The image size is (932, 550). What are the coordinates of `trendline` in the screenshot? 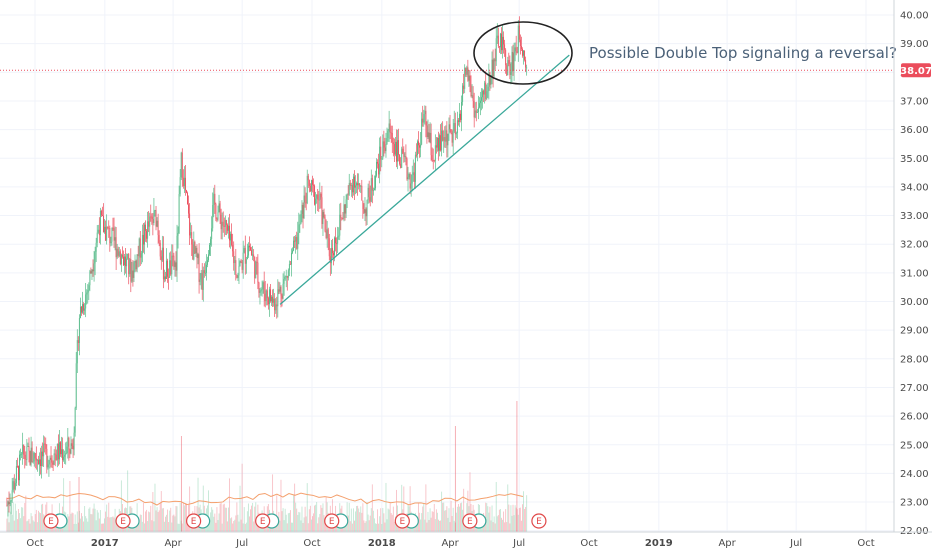 It's located at (424, 179).